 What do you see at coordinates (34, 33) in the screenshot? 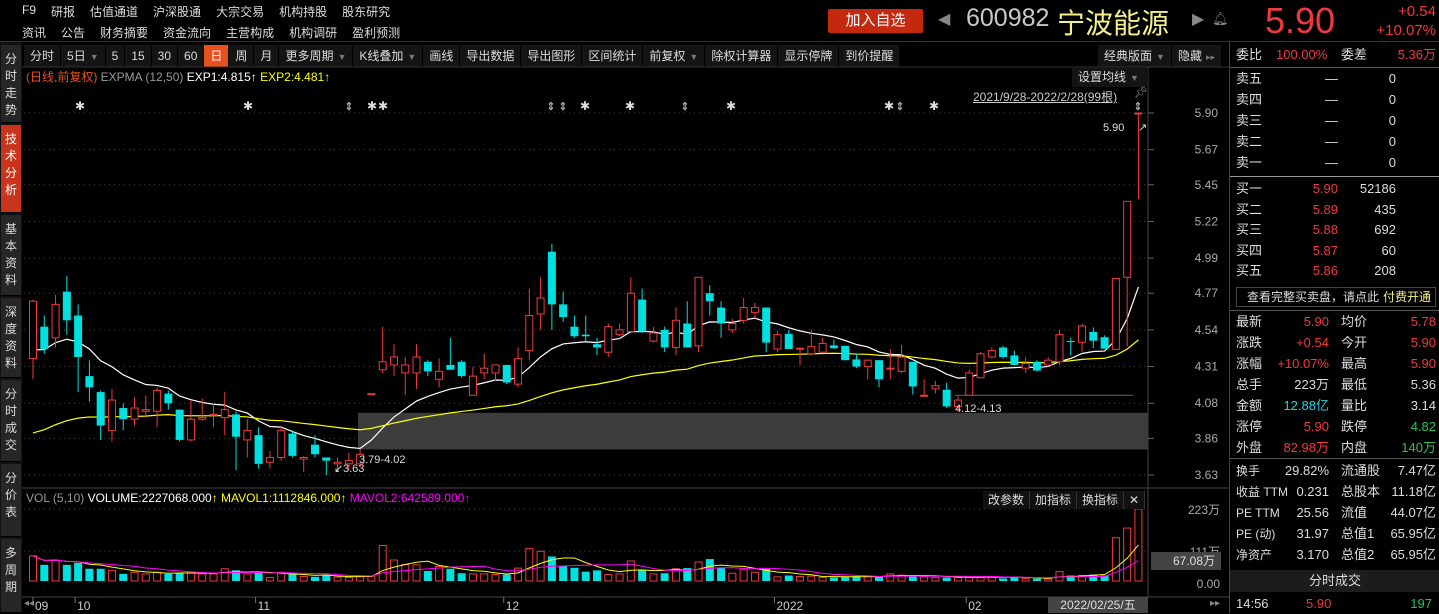
I see `nav-link: 资讯` at bounding box center [34, 33].